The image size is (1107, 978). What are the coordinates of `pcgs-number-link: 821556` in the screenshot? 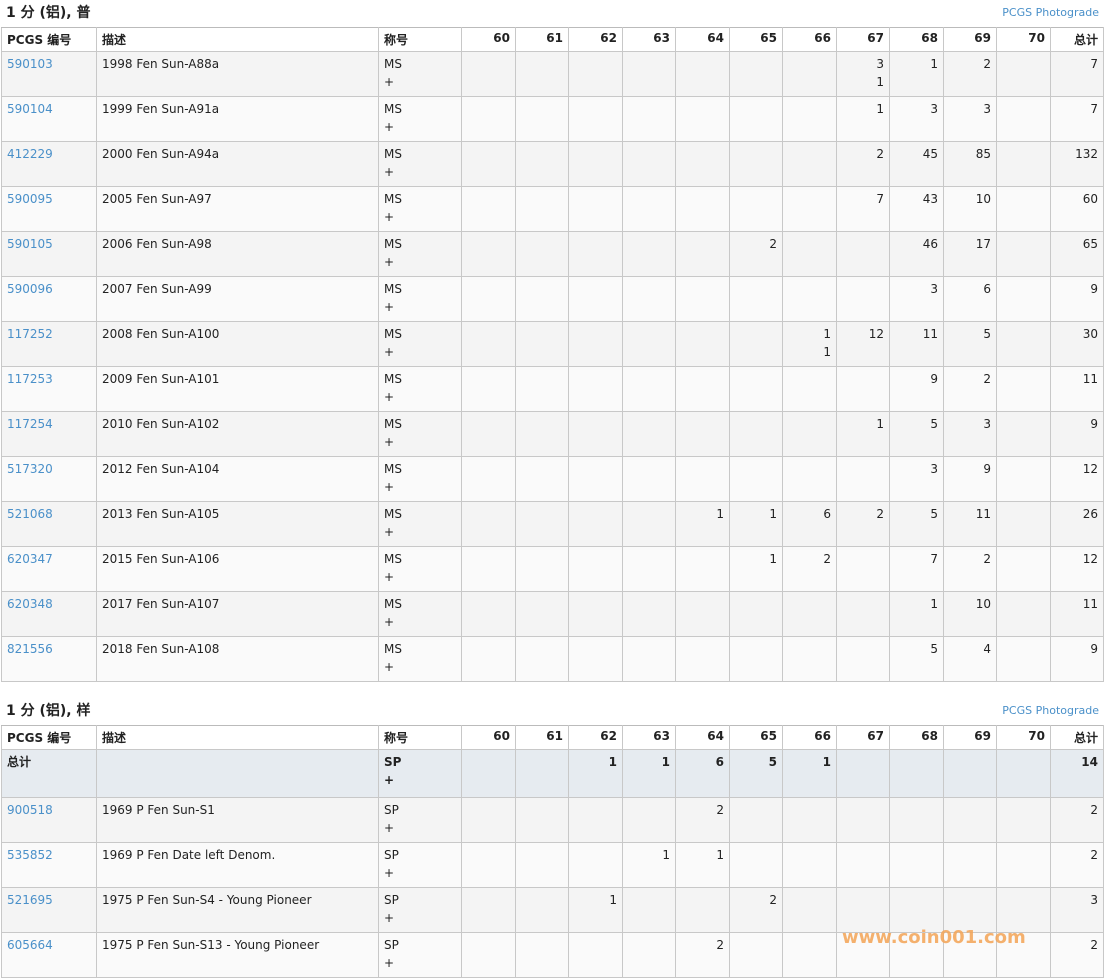 It's located at (30, 649).